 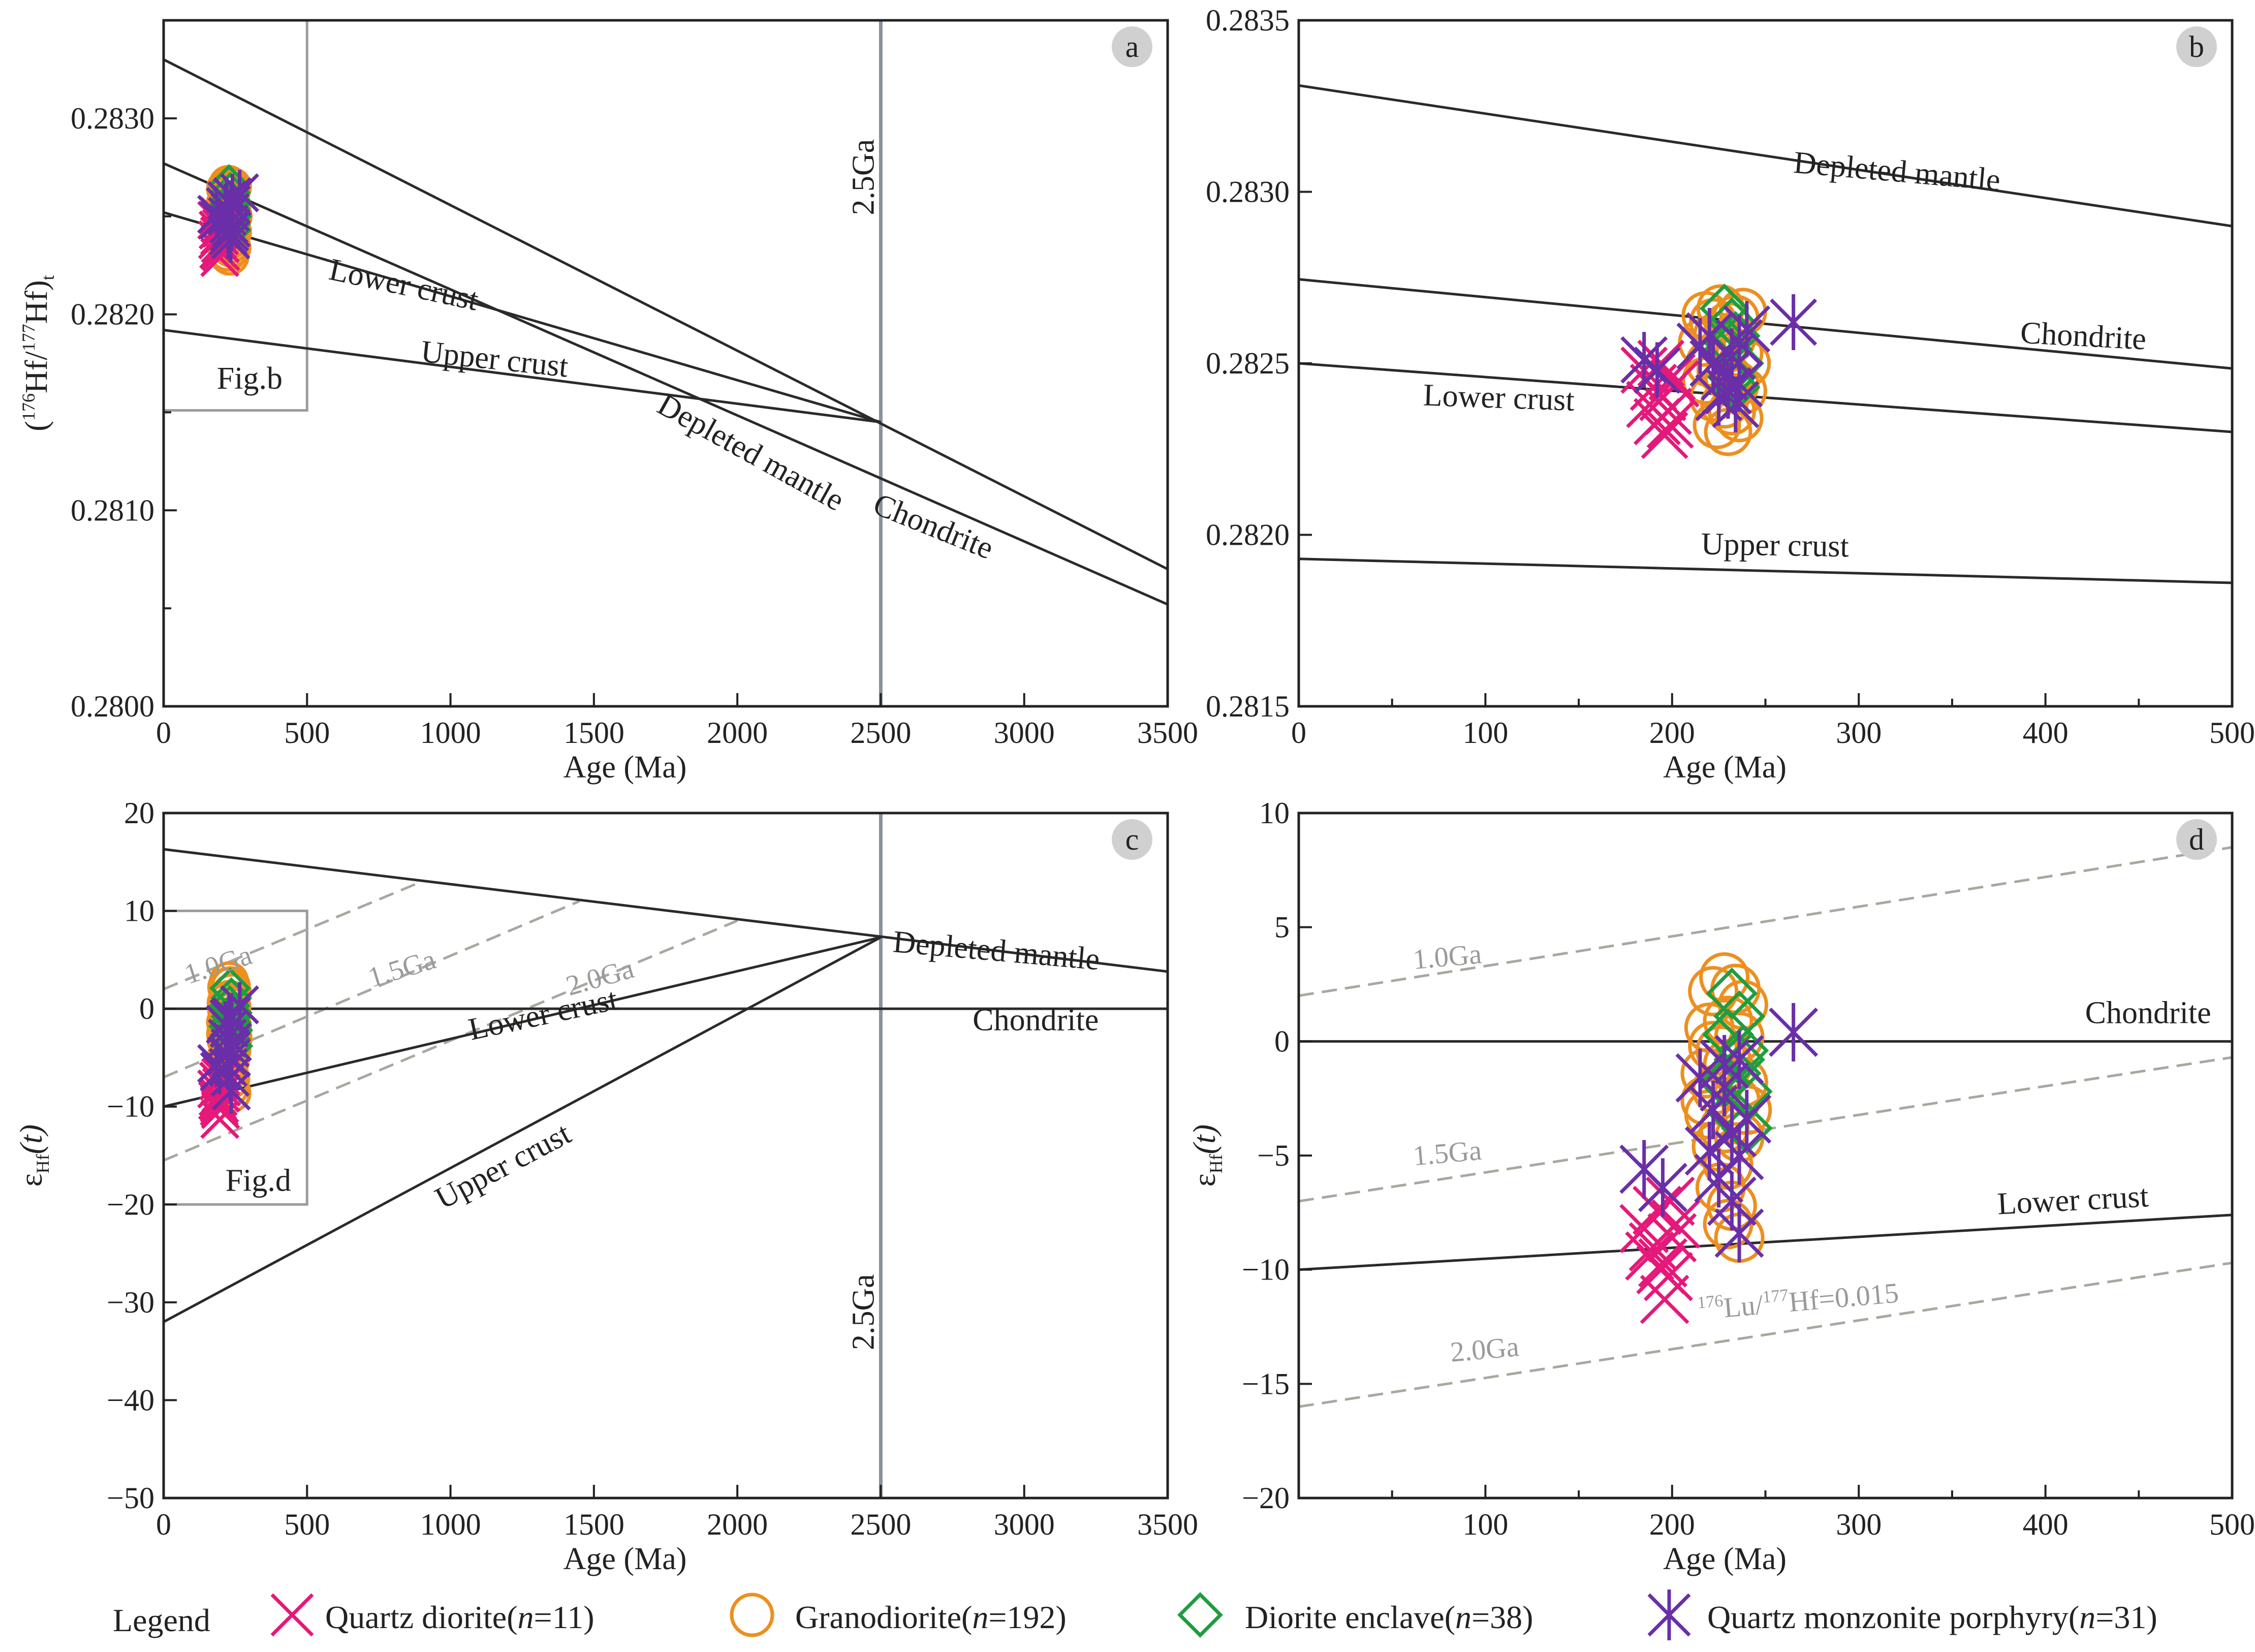 What do you see at coordinates (1765, 921) in the screenshot?
I see `dashed-line-1.0Ga` at bounding box center [1765, 921].